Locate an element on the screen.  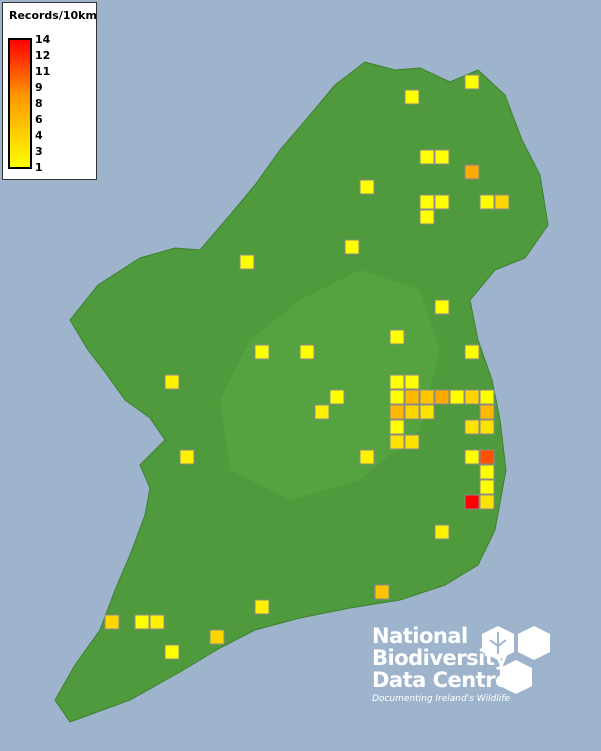
logo-line-1: National is located at coordinates (420, 636).